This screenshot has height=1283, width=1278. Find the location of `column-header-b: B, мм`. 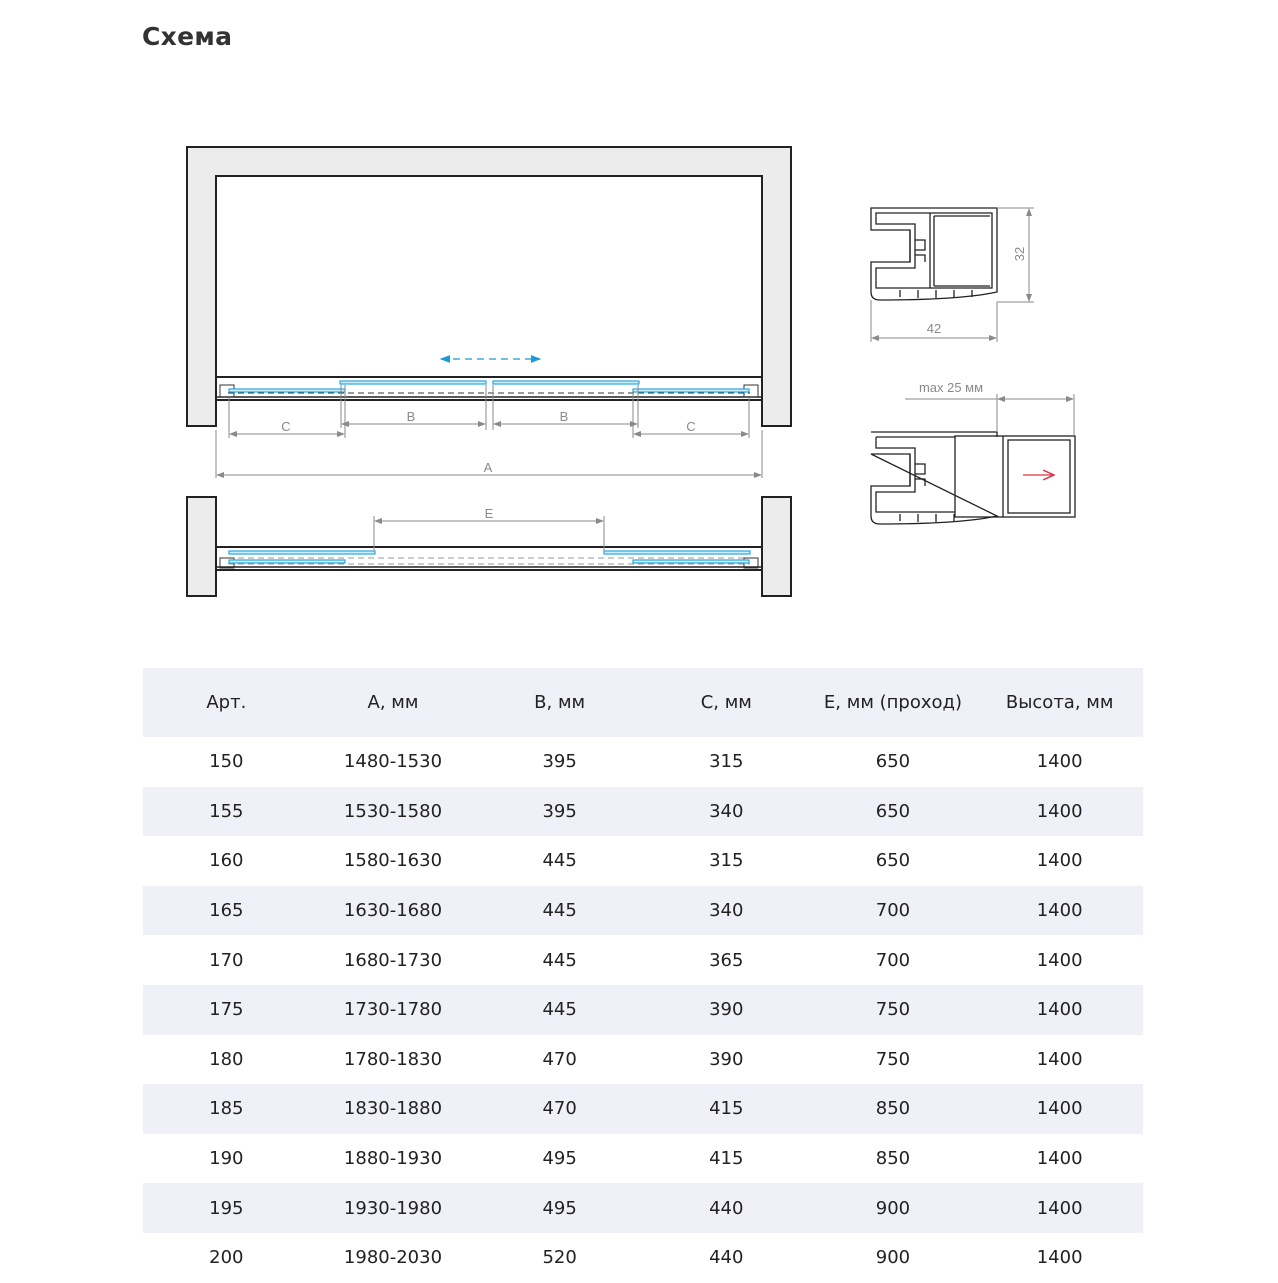

column-header-b: B, мм is located at coordinates (559, 702).